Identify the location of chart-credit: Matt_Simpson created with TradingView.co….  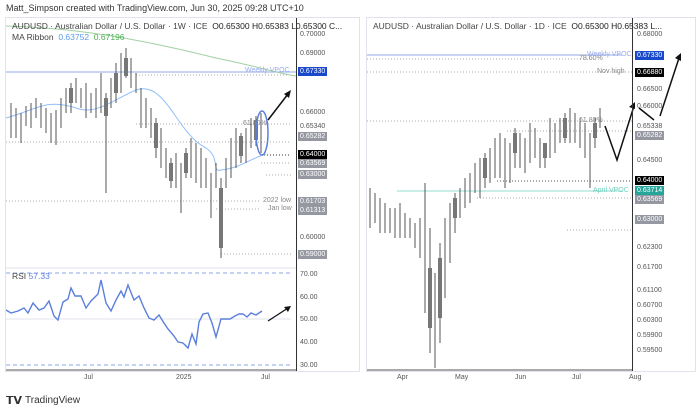
(155, 8).